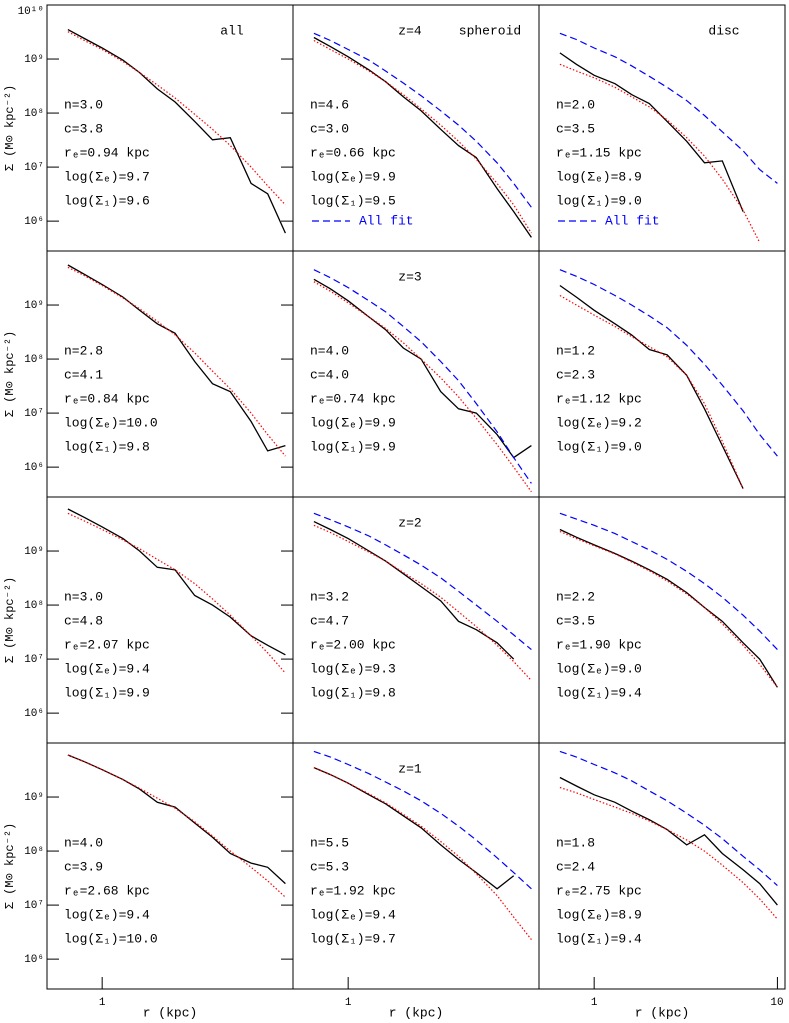  I want to click on fit-parameter: rₑ=1.12 kpc, so click(599, 398).